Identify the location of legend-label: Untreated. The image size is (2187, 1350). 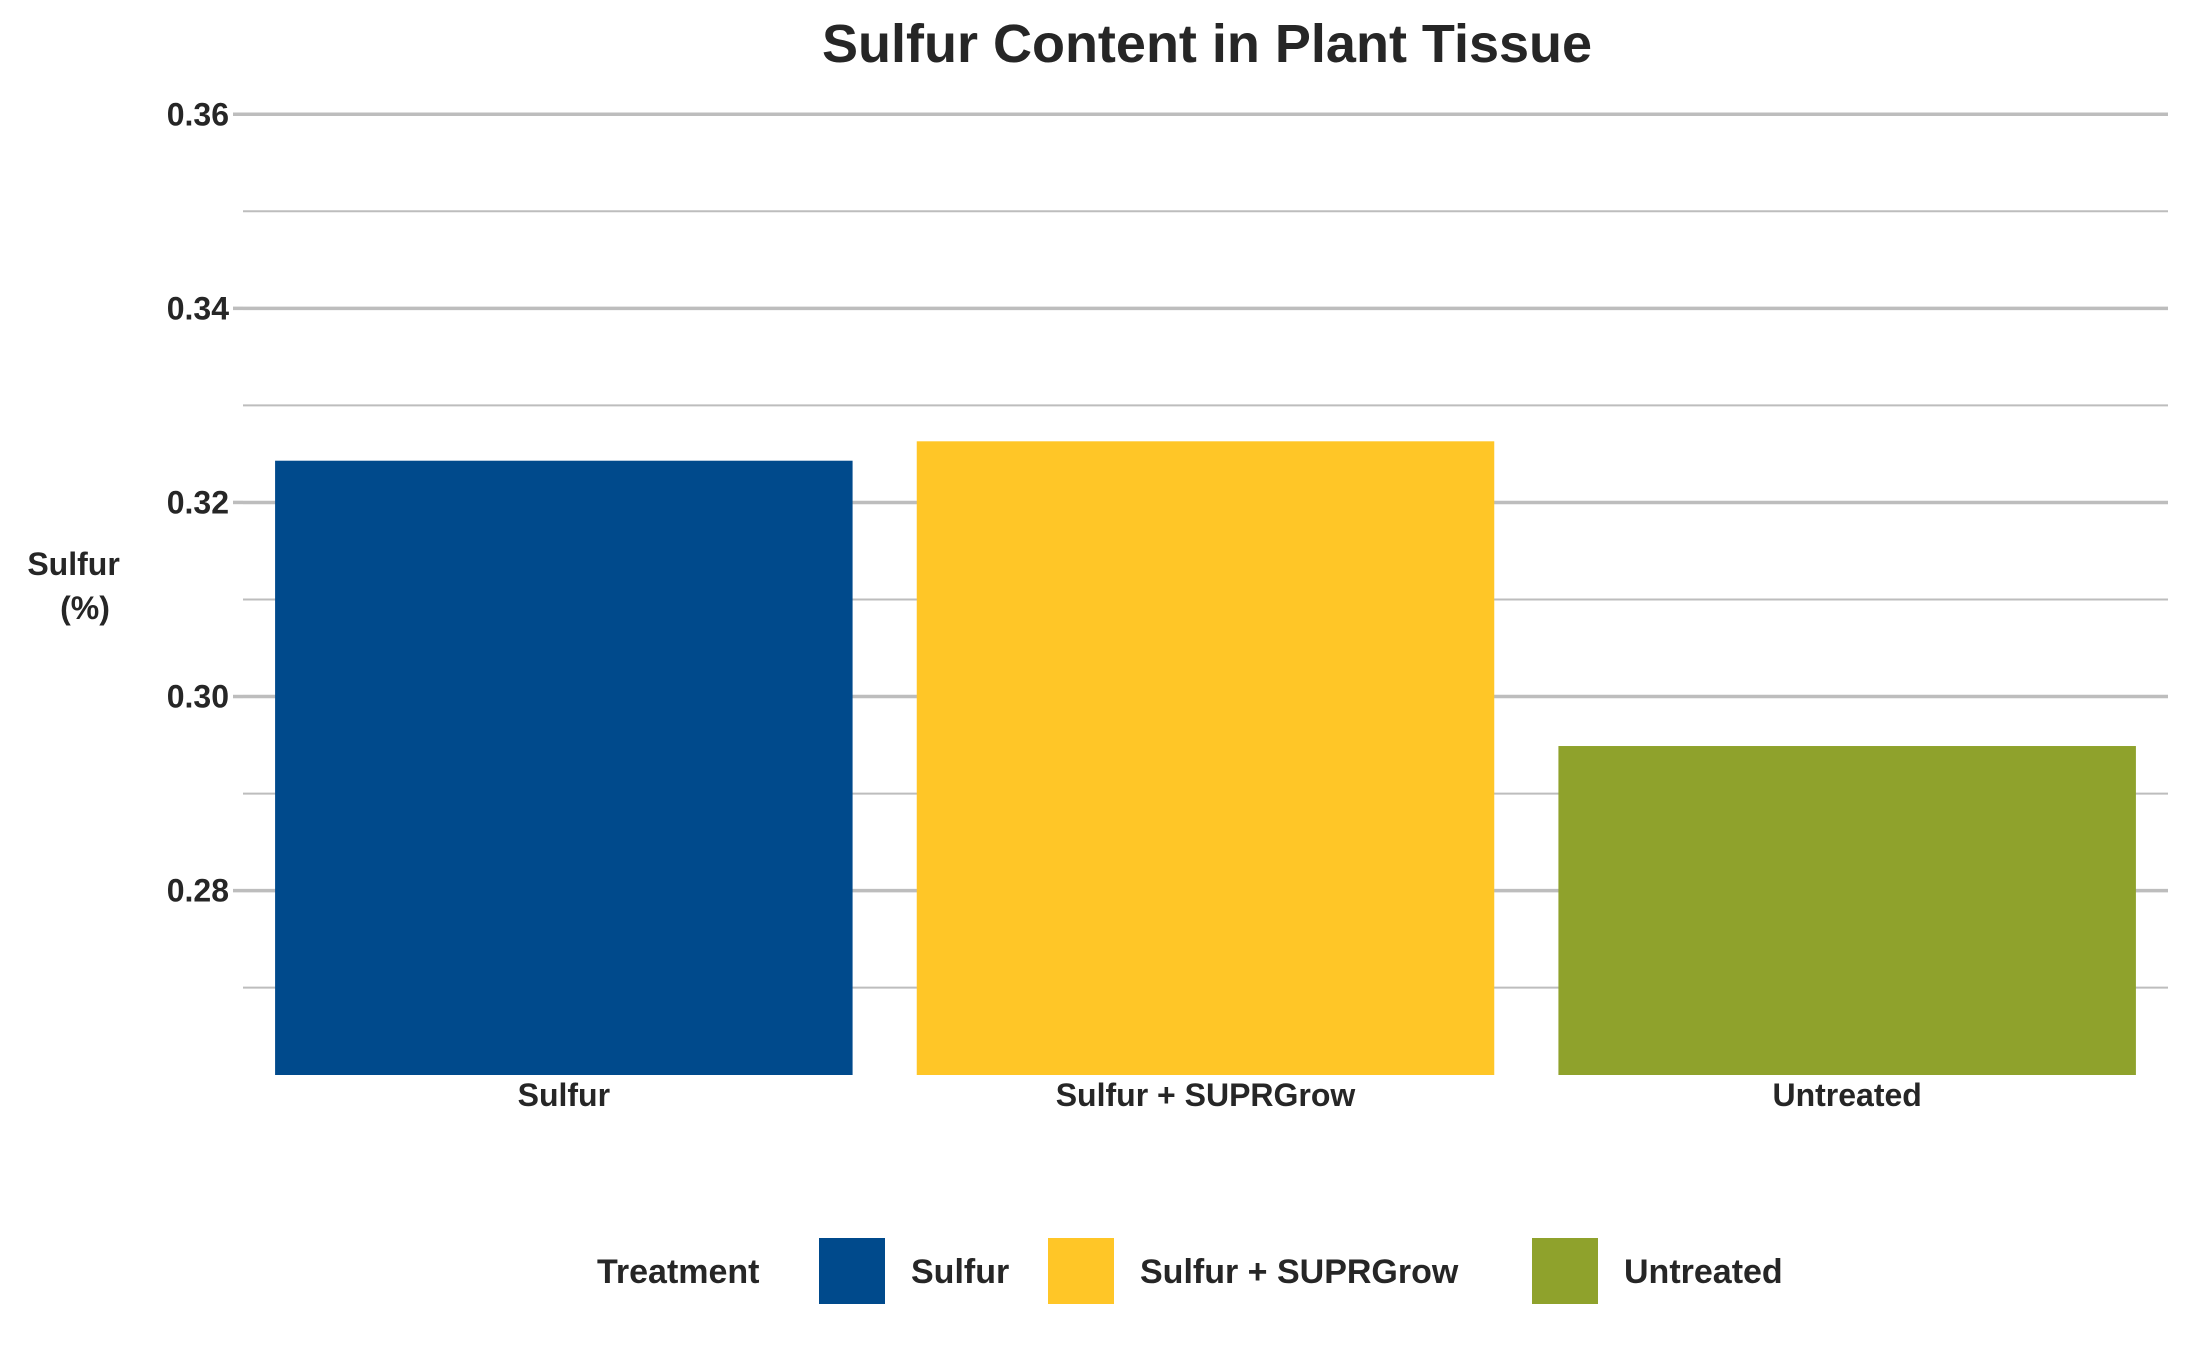
(1703, 1272).